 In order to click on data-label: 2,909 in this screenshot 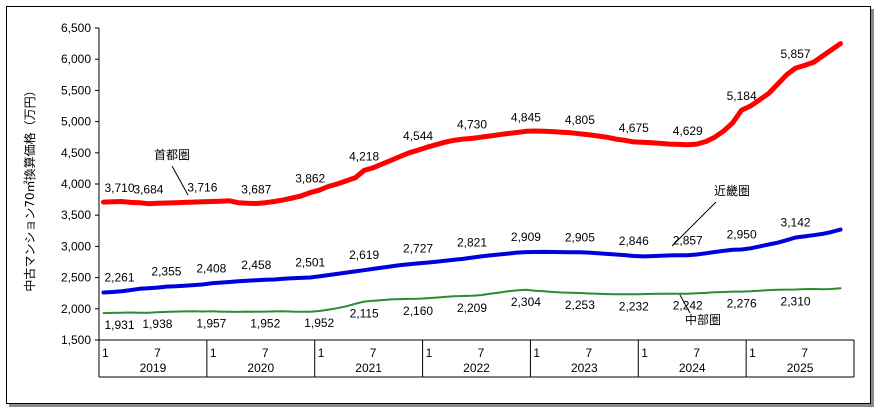, I will do `click(526, 237)`.